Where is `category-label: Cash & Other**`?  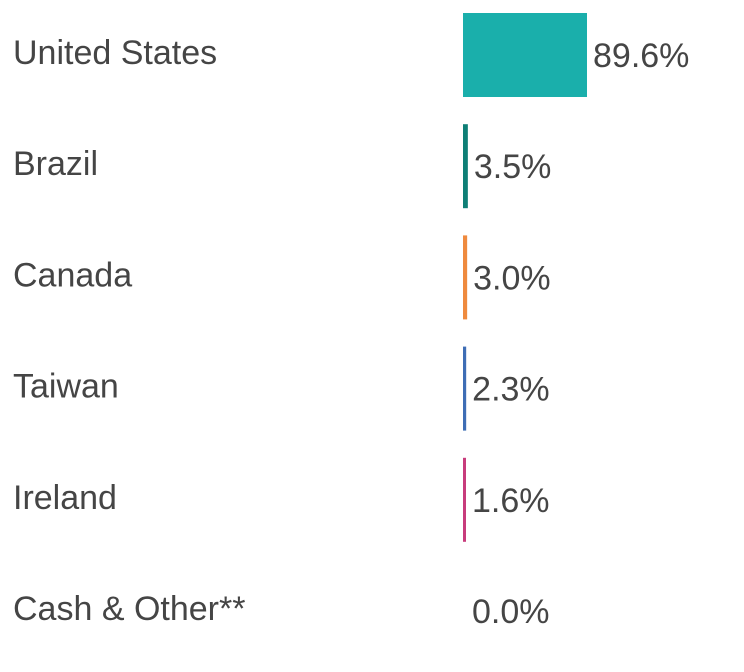 category-label: Cash & Other** is located at coordinates (129, 609).